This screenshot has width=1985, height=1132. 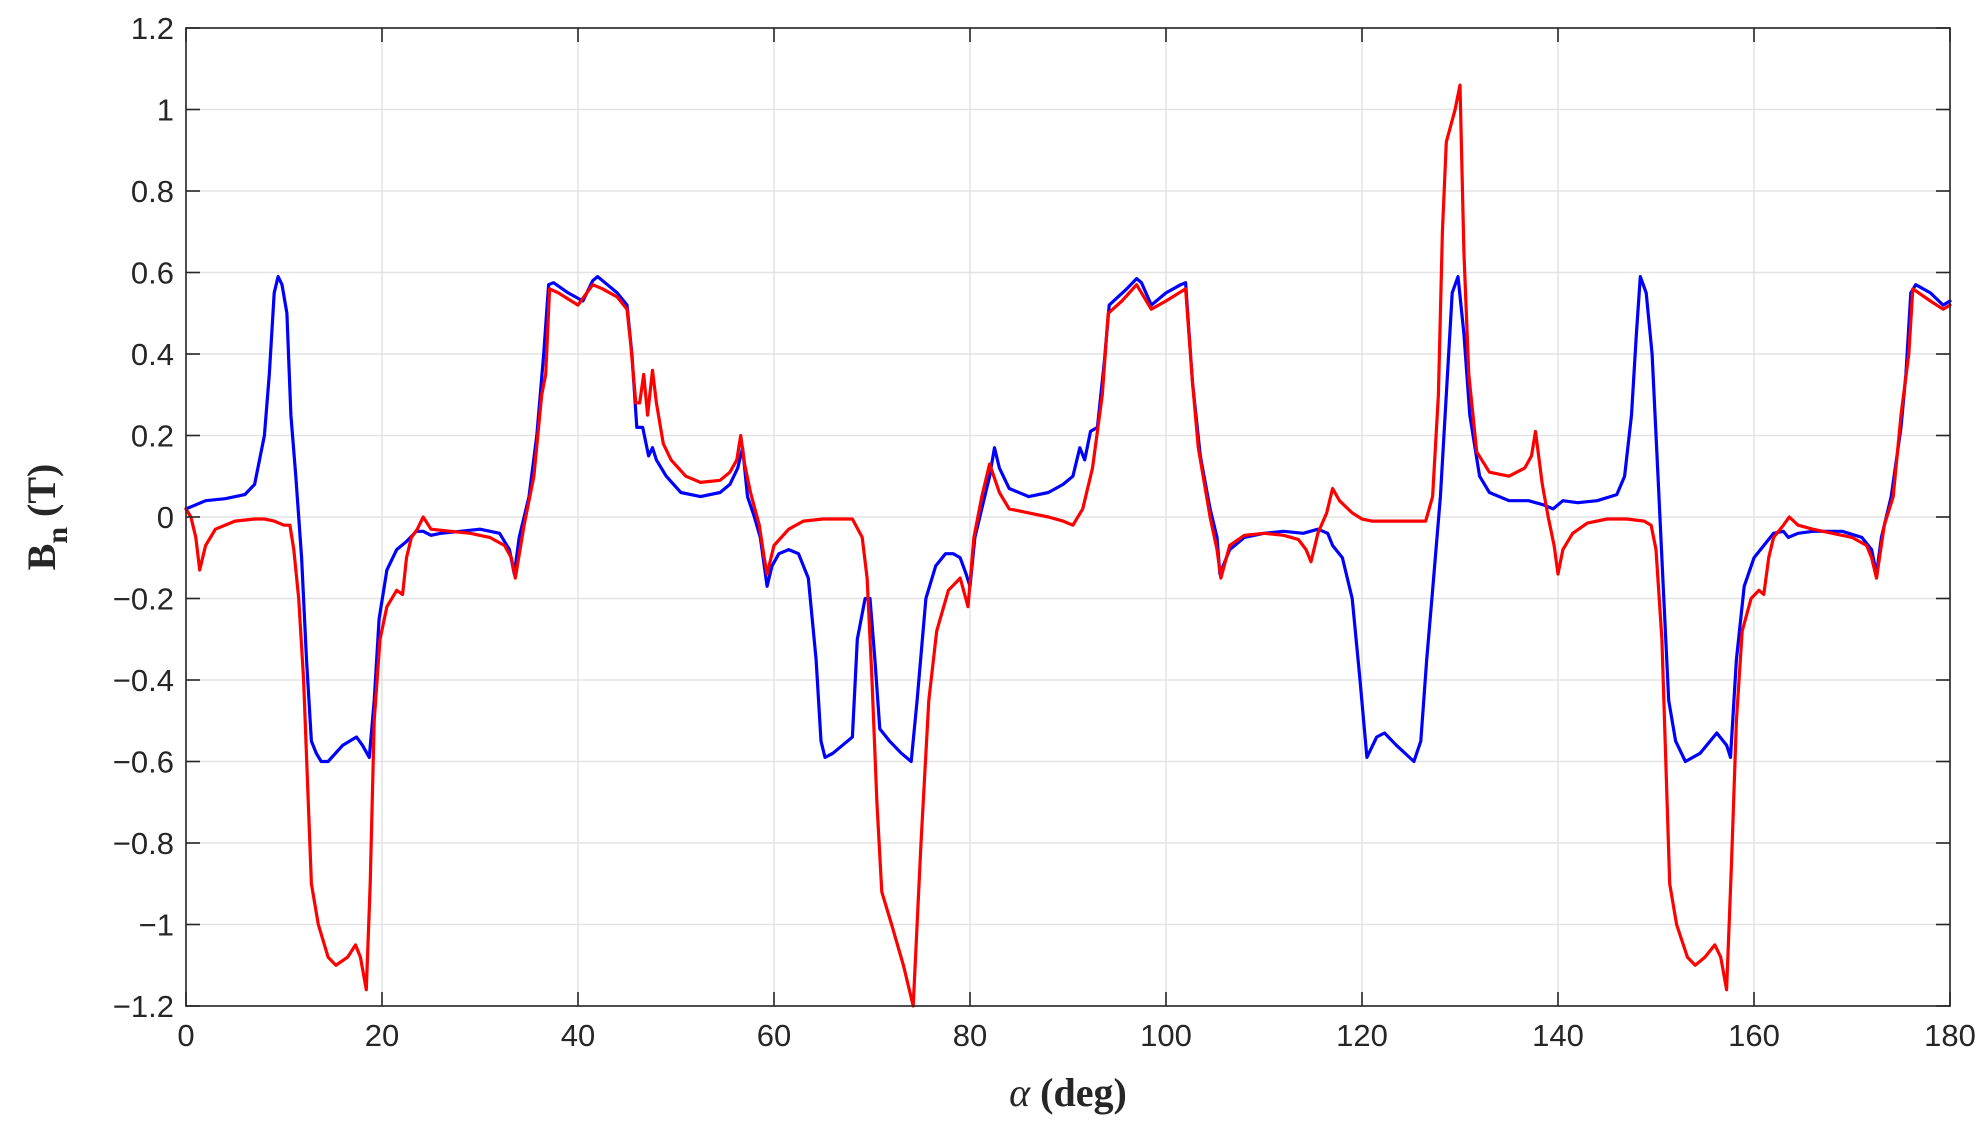 What do you see at coordinates (143, 843) in the screenshot?
I see `y-tick-label: −0.8` at bounding box center [143, 843].